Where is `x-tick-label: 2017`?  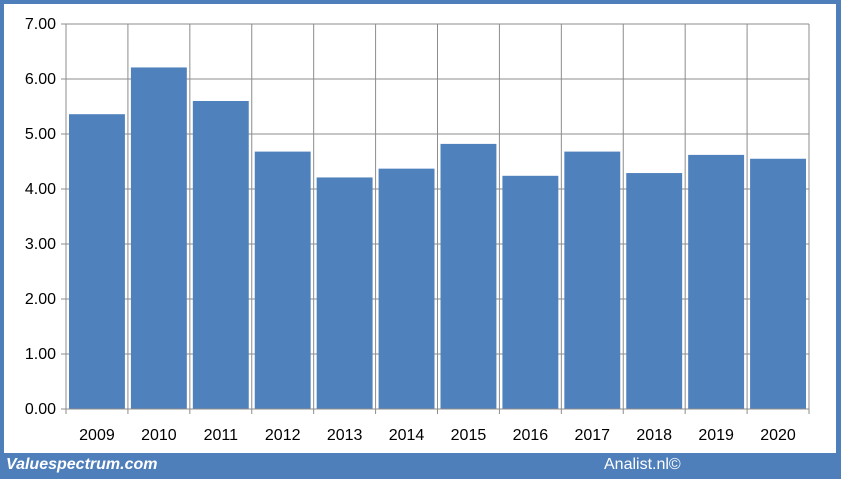
x-tick-label: 2017 is located at coordinates (592, 435).